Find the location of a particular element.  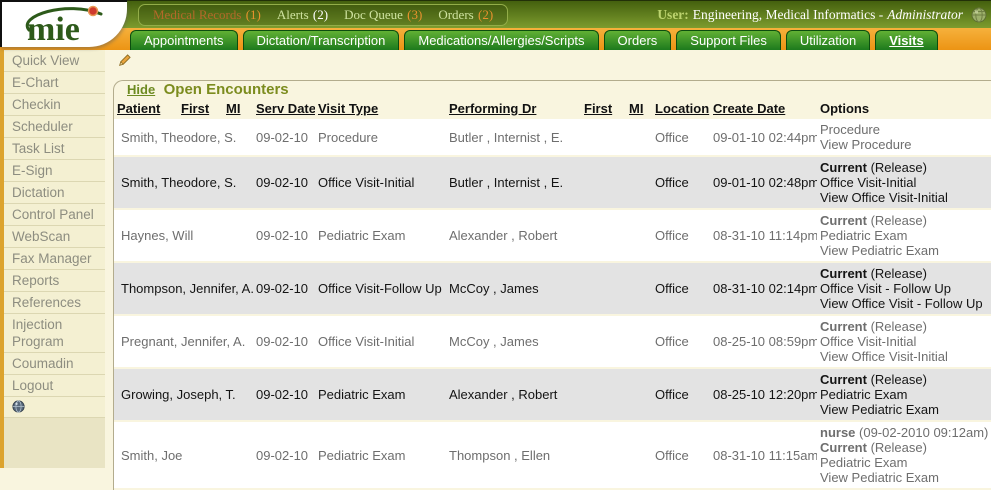

visit-type-cell: Procedure is located at coordinates (348, 137).